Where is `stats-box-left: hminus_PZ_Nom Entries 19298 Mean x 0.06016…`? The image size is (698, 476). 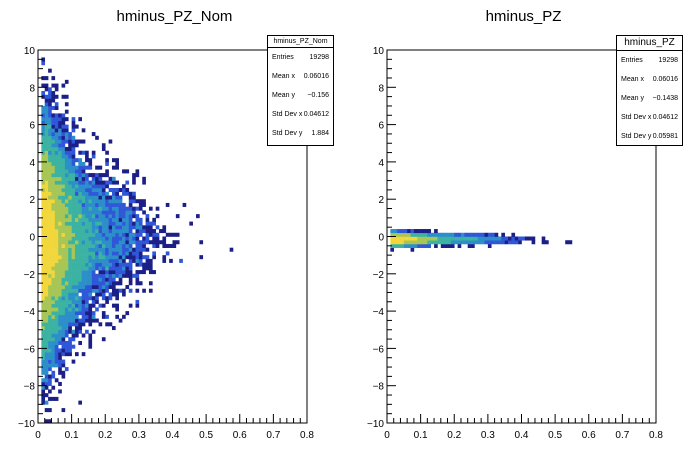 stats-box-left: hminus_PZ_Nom Entries 19298 Mean x 0.06016… is located at coordinates (300, 90).